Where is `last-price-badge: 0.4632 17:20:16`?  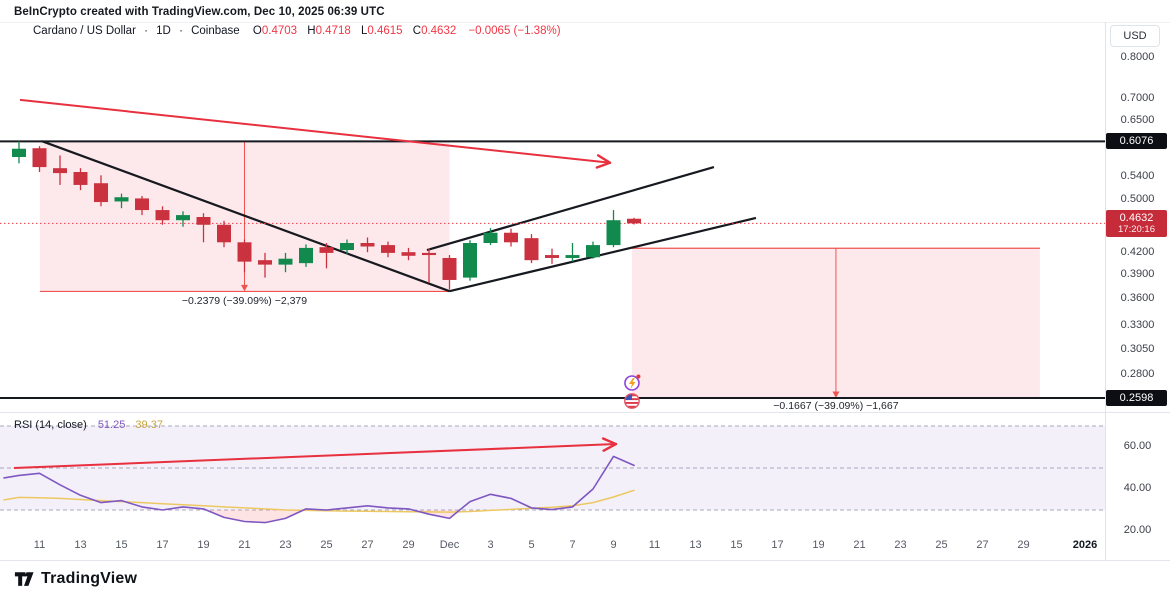
last-price-badge: 0.4632 17:20:16 is located at coordinates (1136, 223).